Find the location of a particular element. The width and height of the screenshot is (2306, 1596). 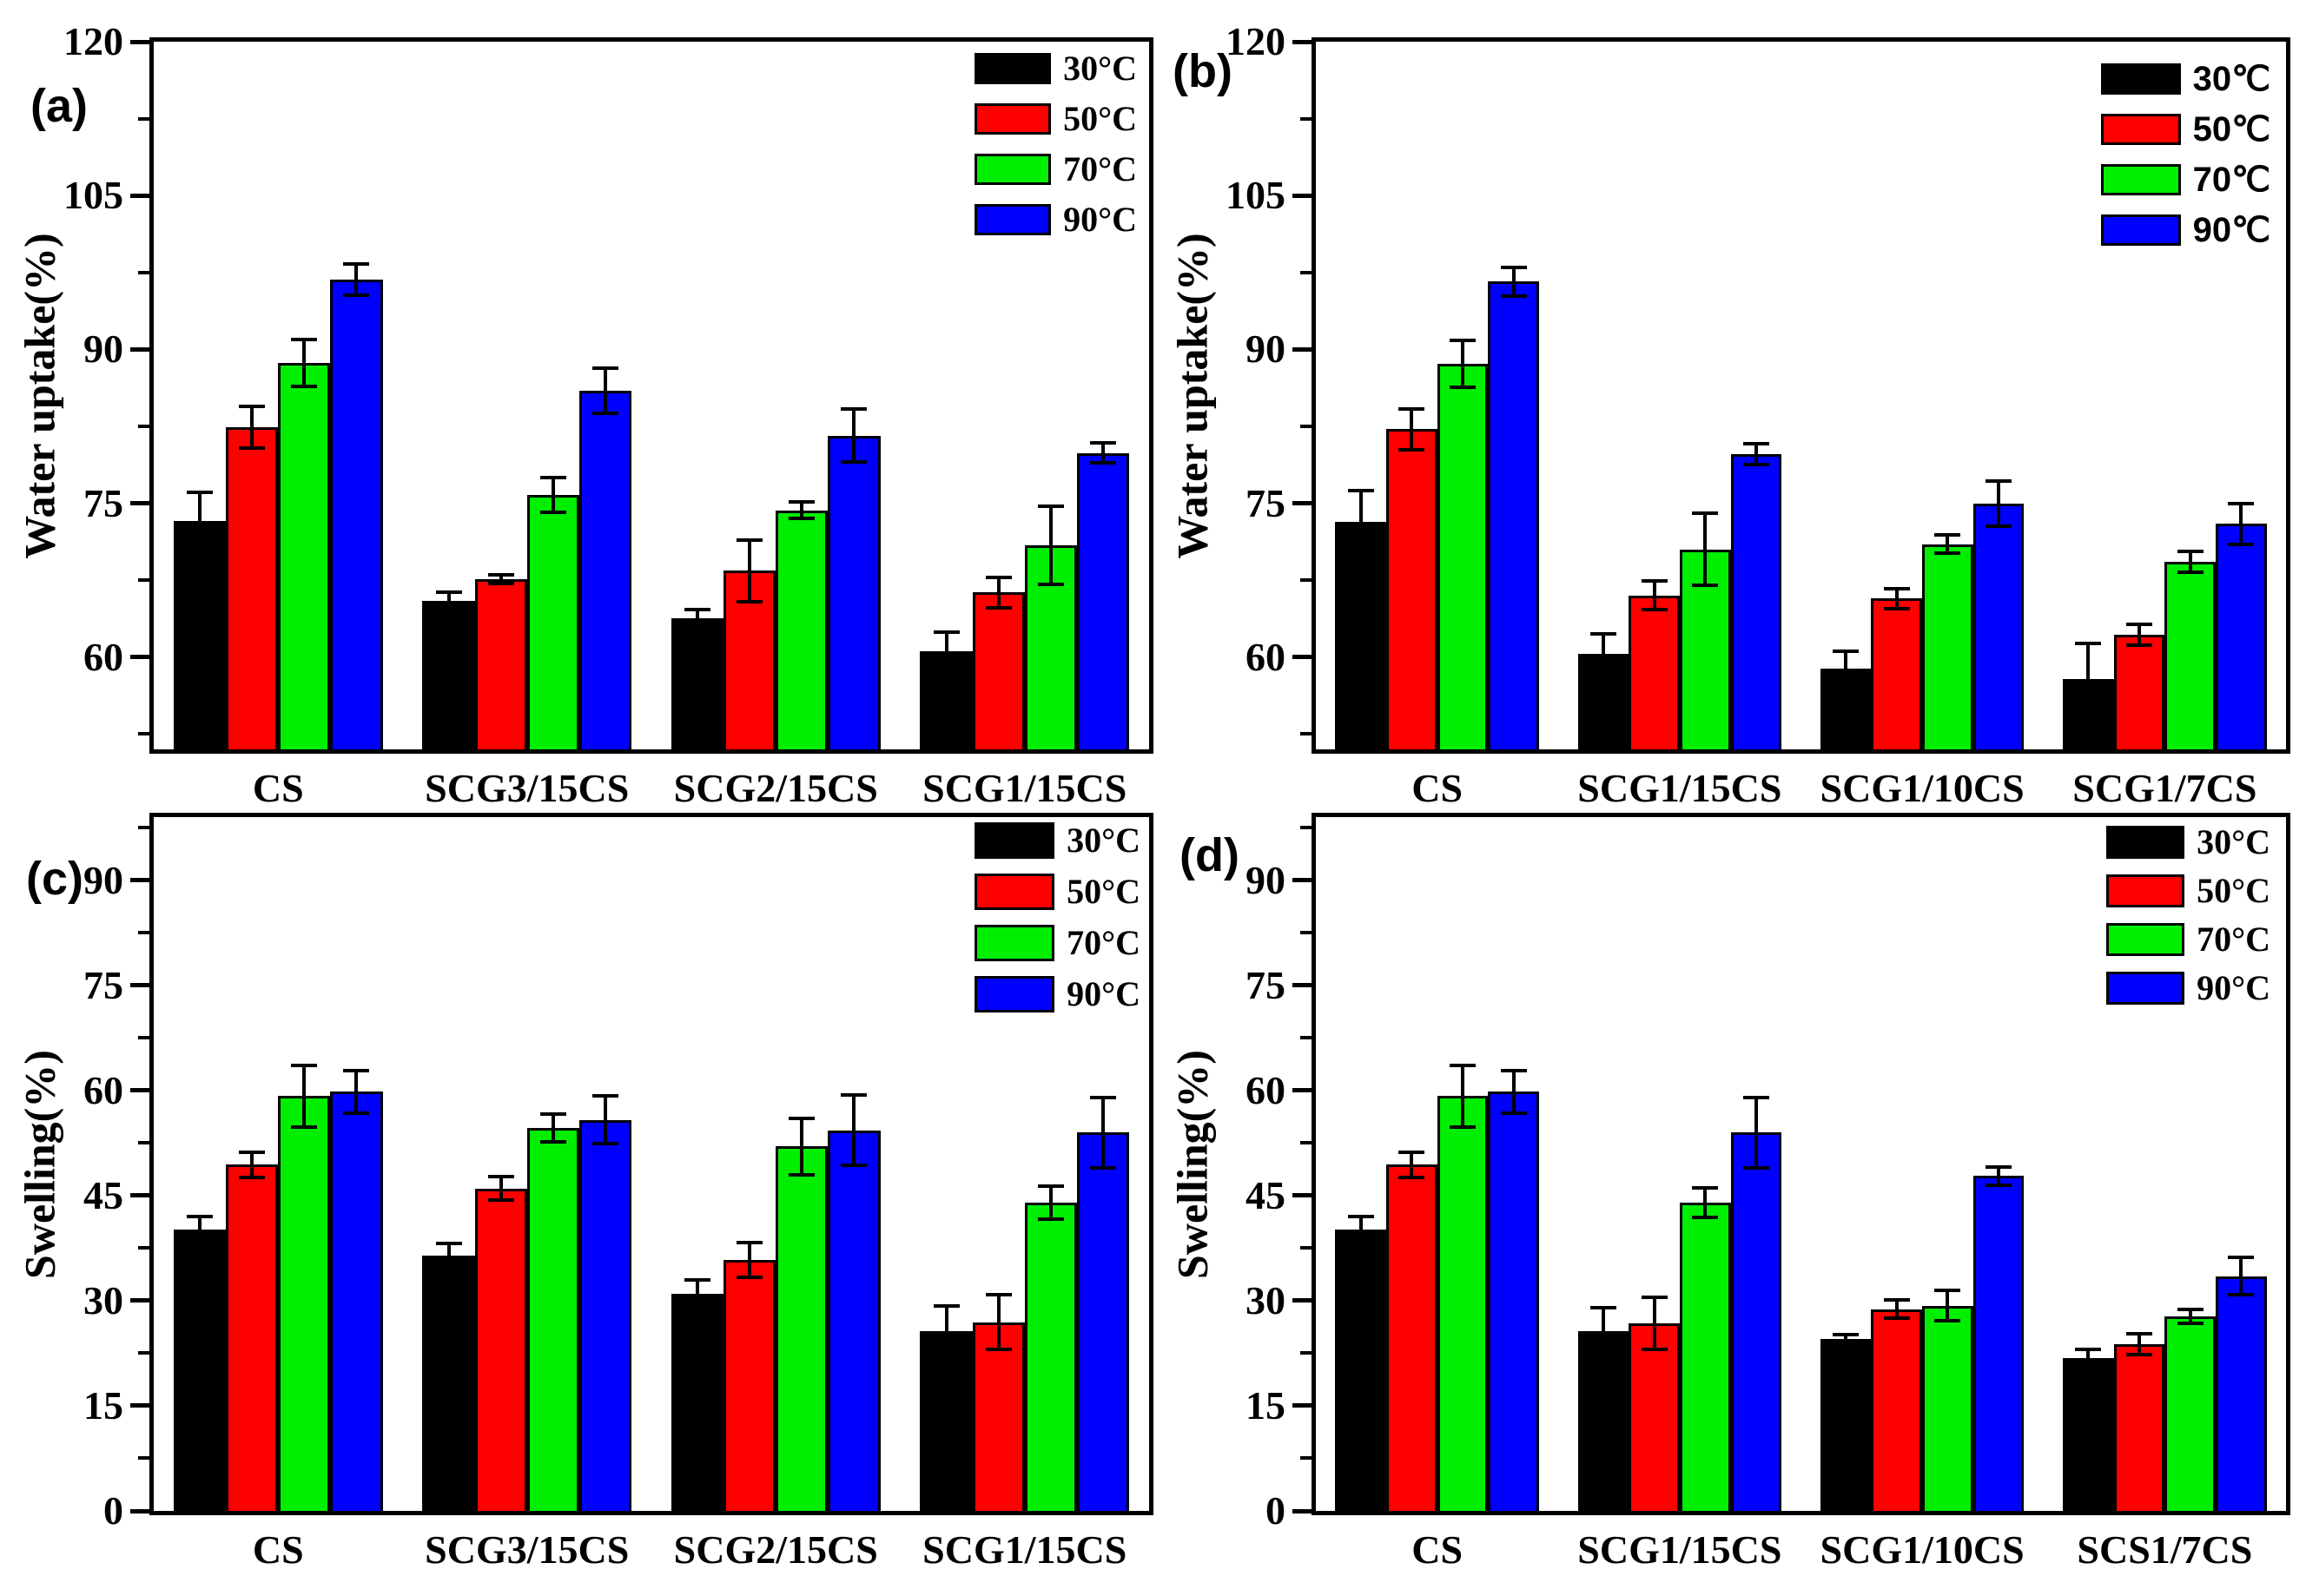

bar-30℃-CS is located at coordinates (1360, 635).